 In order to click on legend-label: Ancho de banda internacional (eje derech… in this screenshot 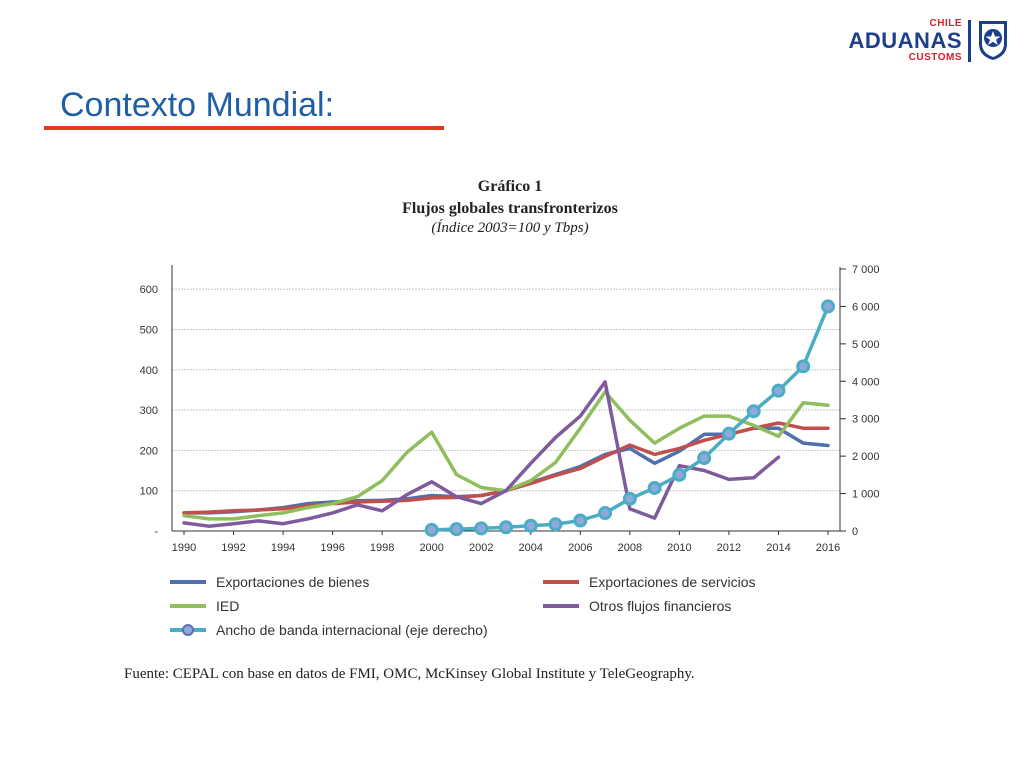, I will do `click(352, 630)`.